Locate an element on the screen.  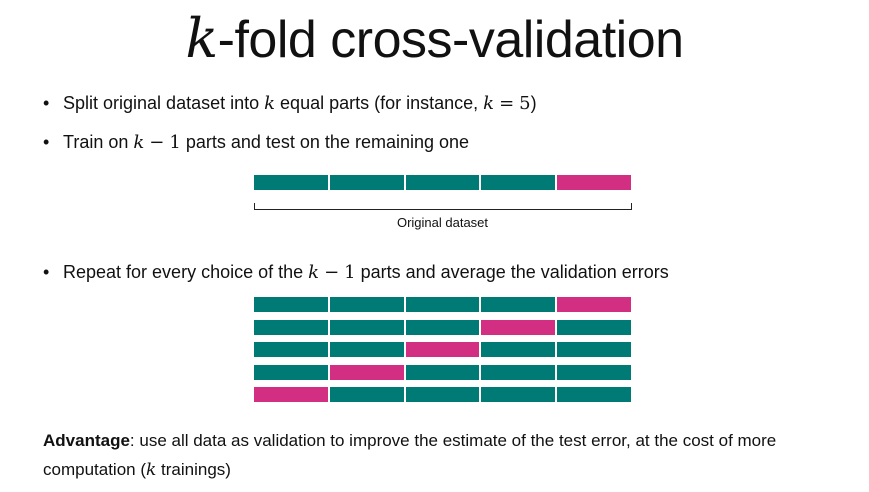
bullet-text: Repeat for every choice of the is located at coordinates (186, 272).